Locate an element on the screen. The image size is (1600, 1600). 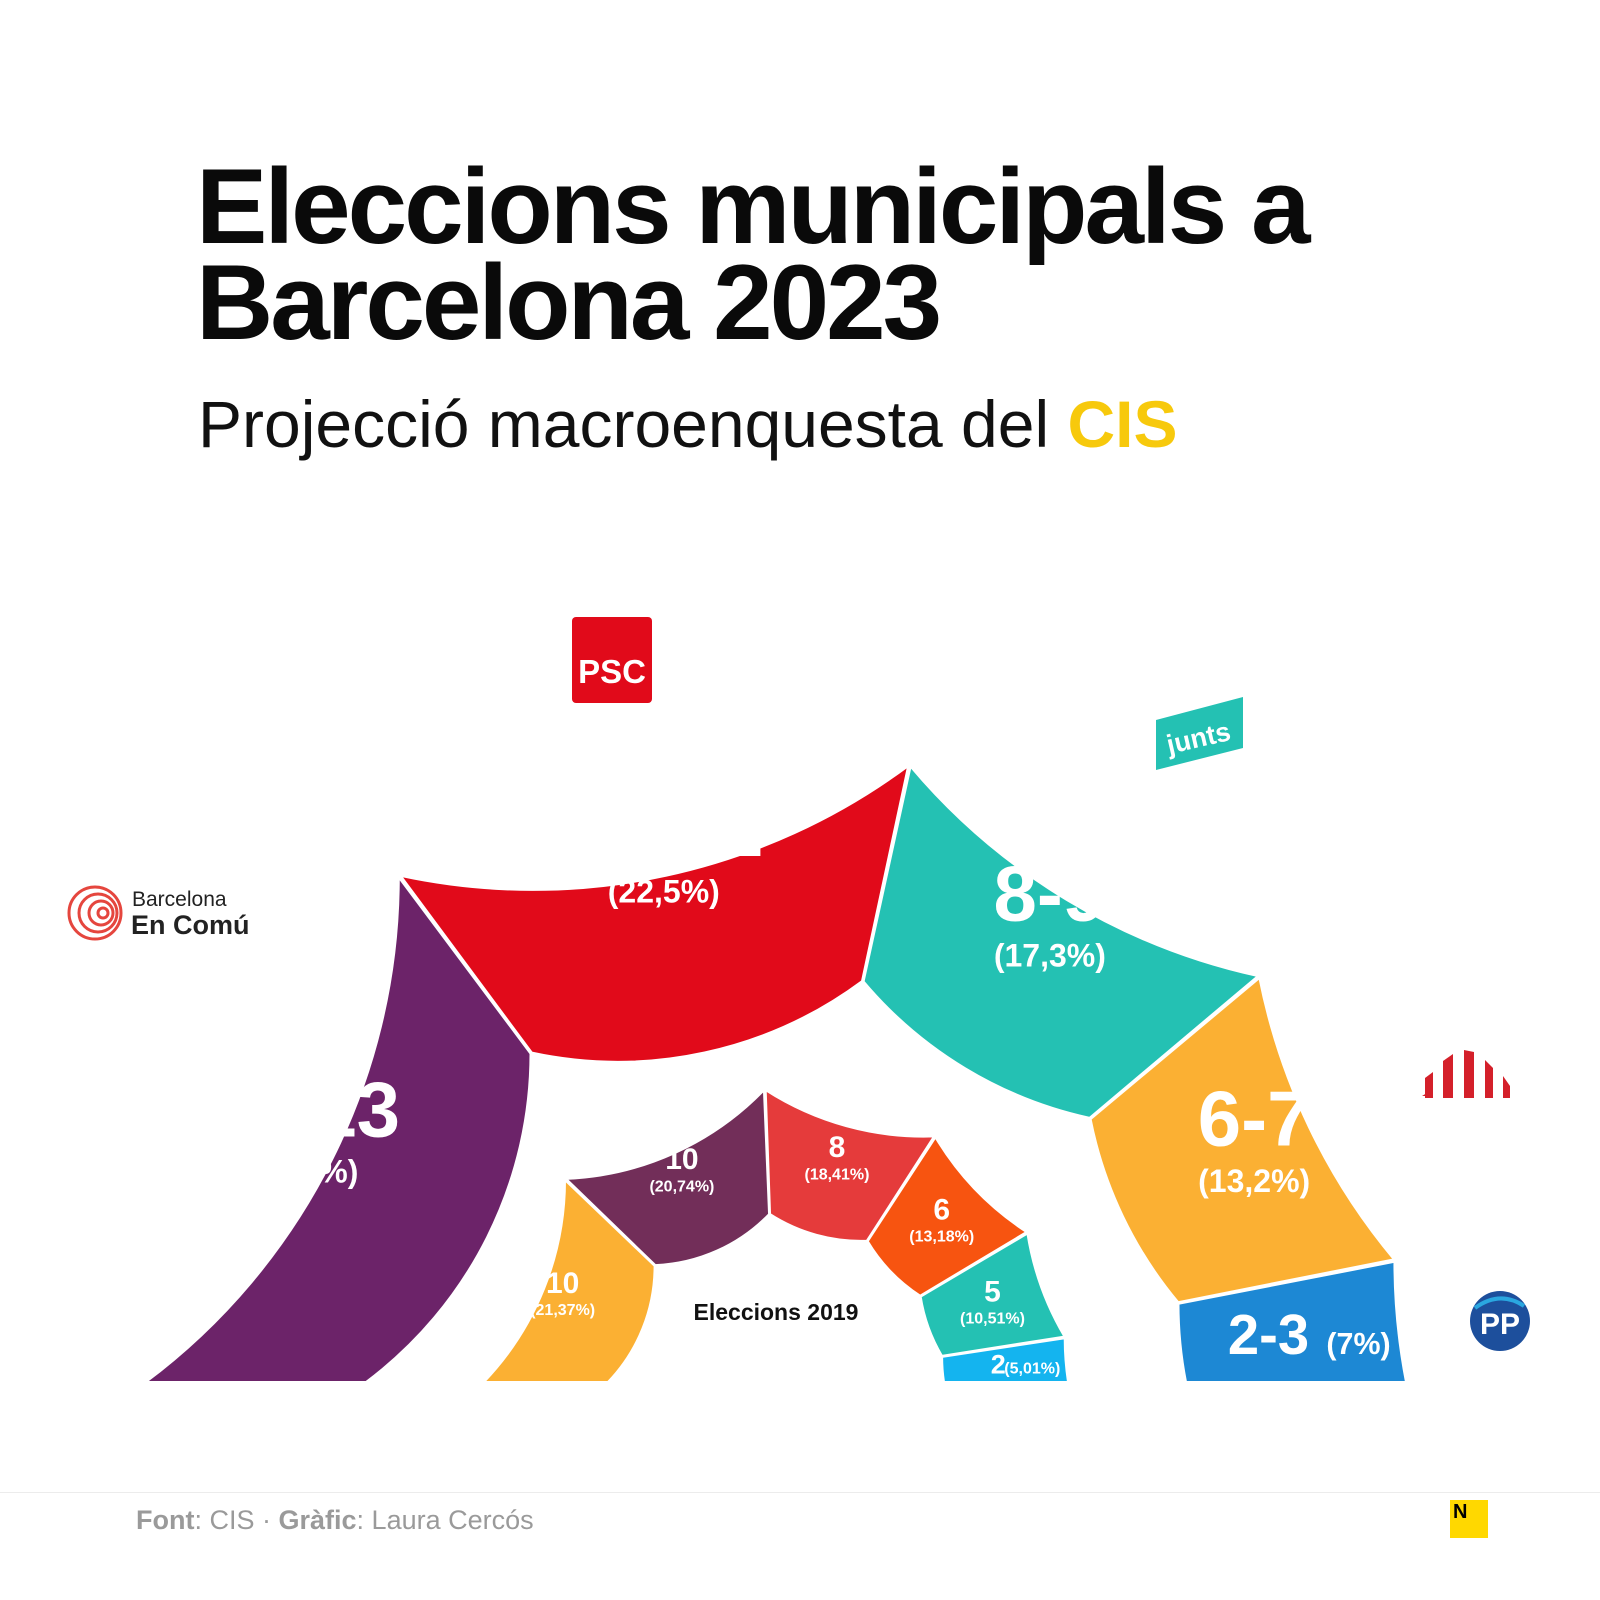
inner-pct-label-psc: (18,41%) is located at coordinates (836, 1174).